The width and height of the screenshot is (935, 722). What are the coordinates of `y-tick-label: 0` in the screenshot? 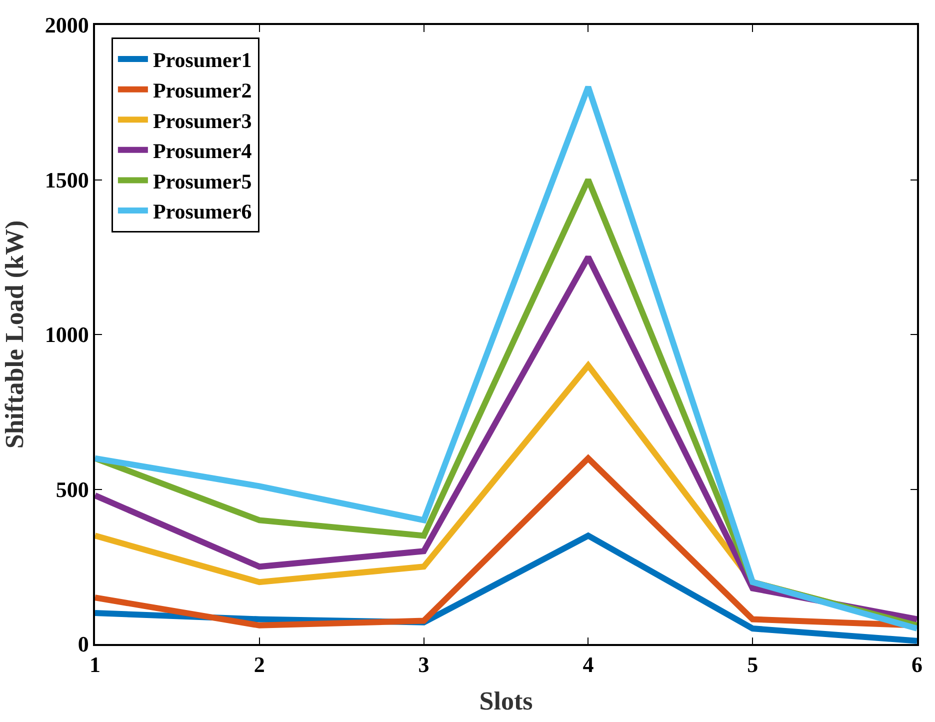 It's located at (83, 644).